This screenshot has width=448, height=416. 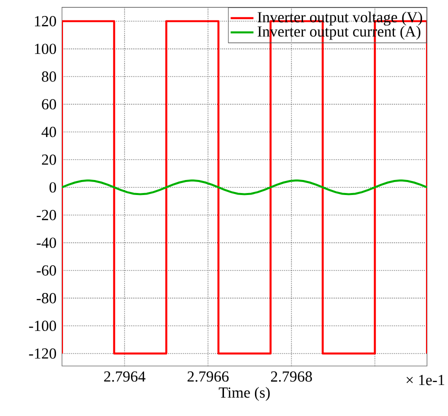 What do you see at coordinates (53, 187) in the screenshot?
I see `y-tick-label: 0` at bounding box center [53, 187].